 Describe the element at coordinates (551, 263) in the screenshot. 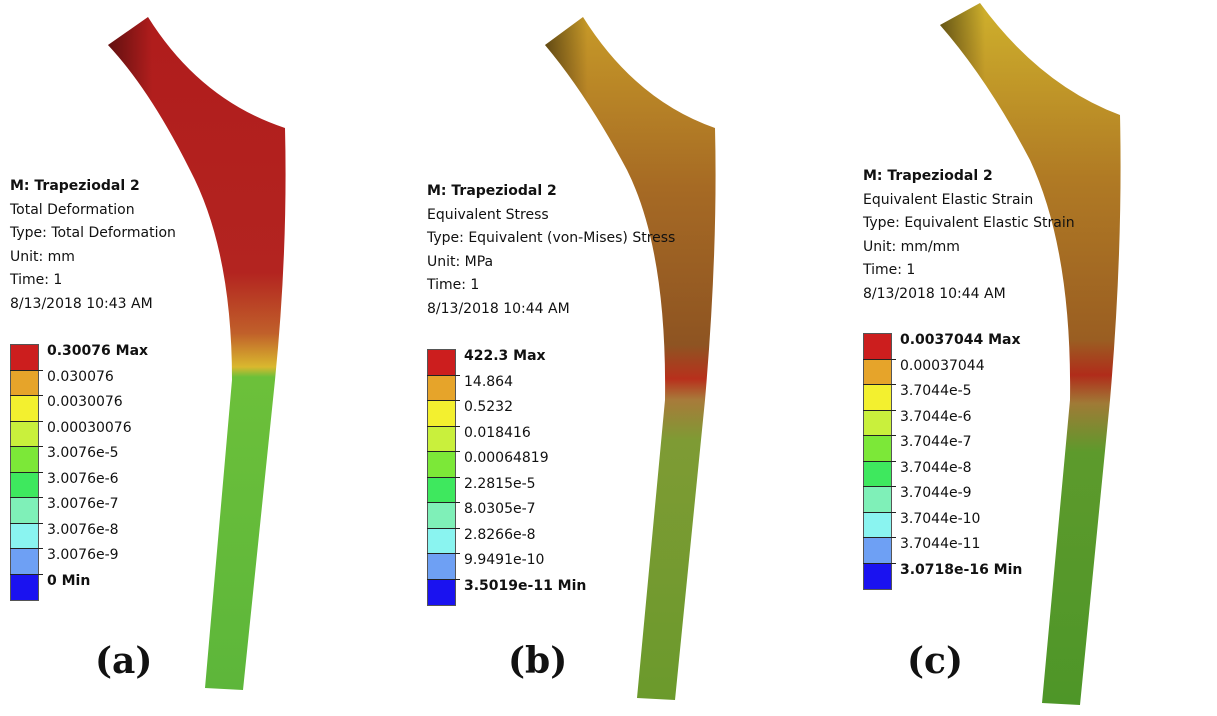

I see `result-unit: Unit: MPa` at that location.